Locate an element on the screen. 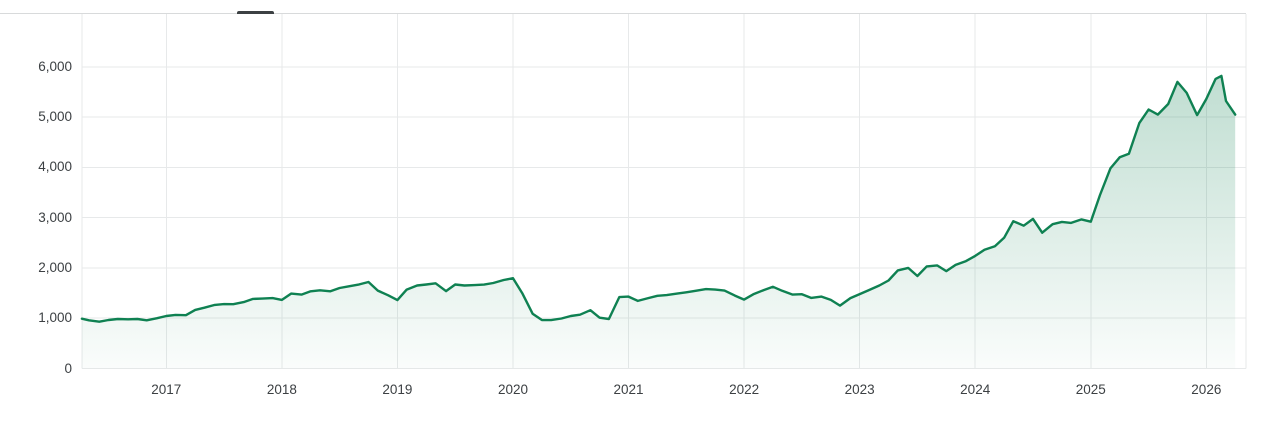 This screenshot has height=427, width=1262. y-axis-label: 1,000 is located at coordinates (55, 318).